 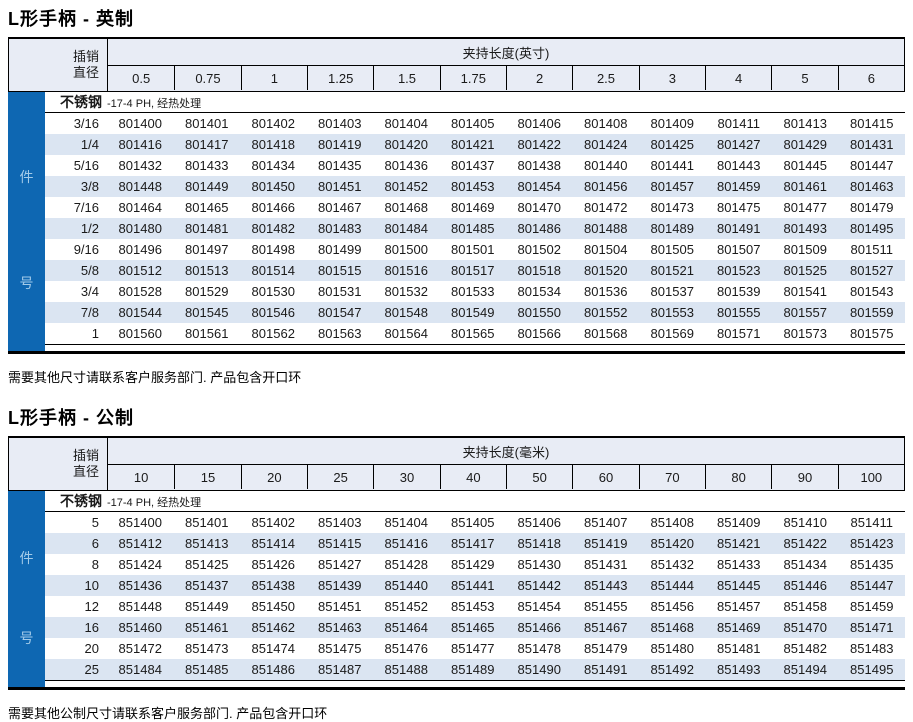 I want to click on part-number-cell: 801565, so click(x=473, y=333).